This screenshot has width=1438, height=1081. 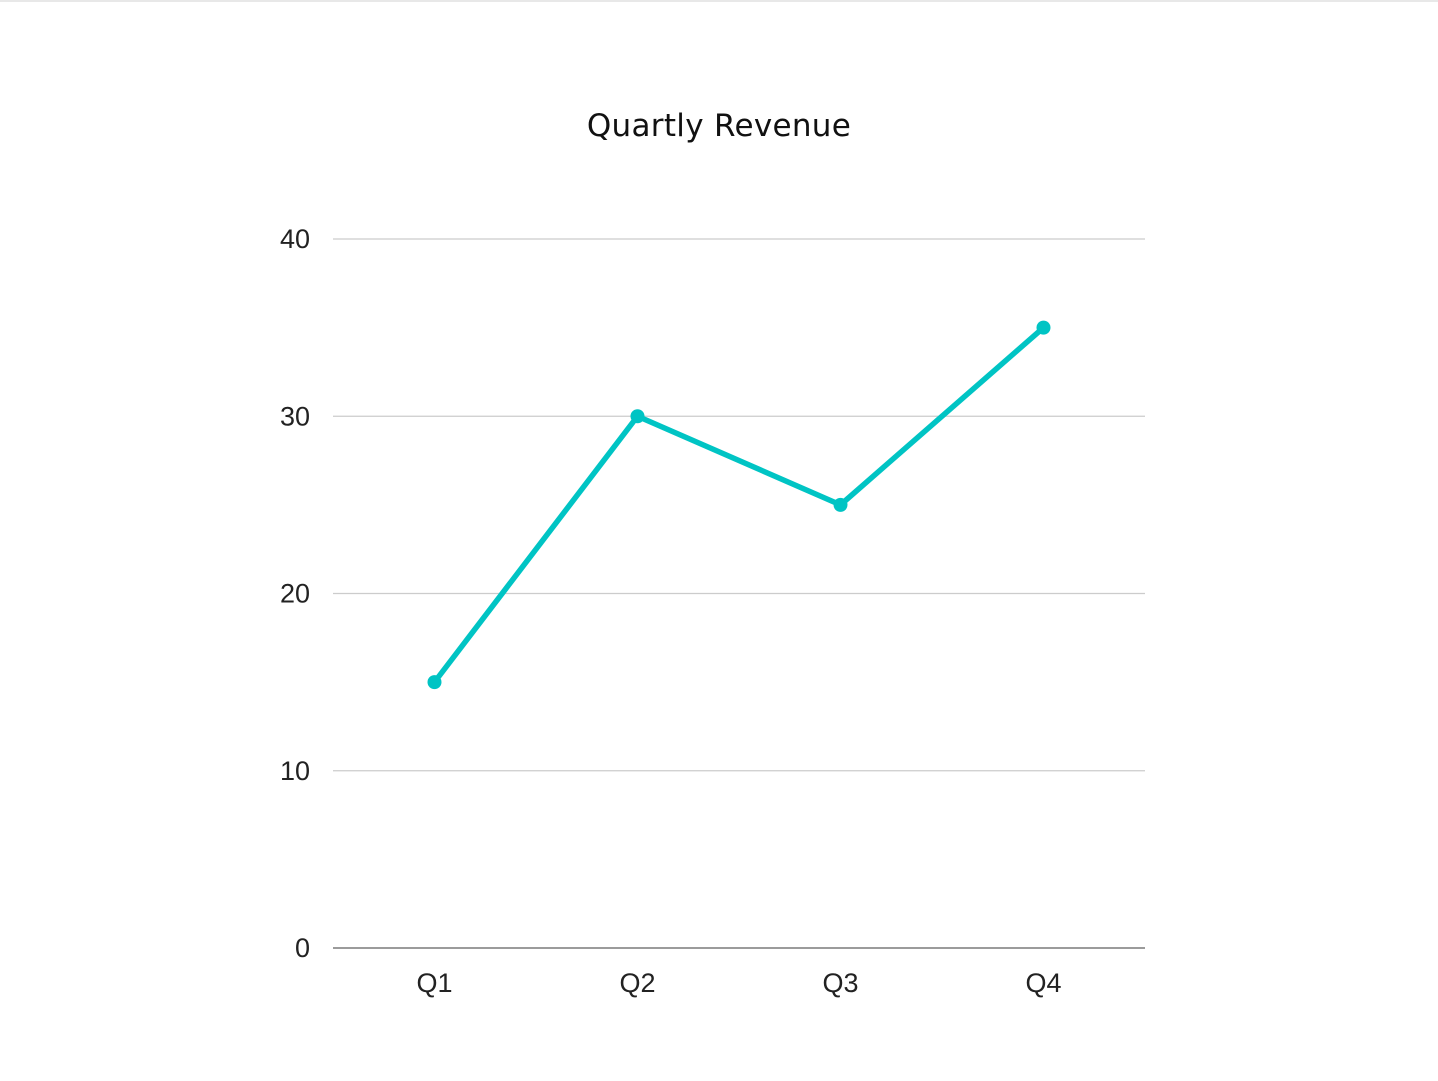 I want to click on series-line, so click(x=739, y=504).